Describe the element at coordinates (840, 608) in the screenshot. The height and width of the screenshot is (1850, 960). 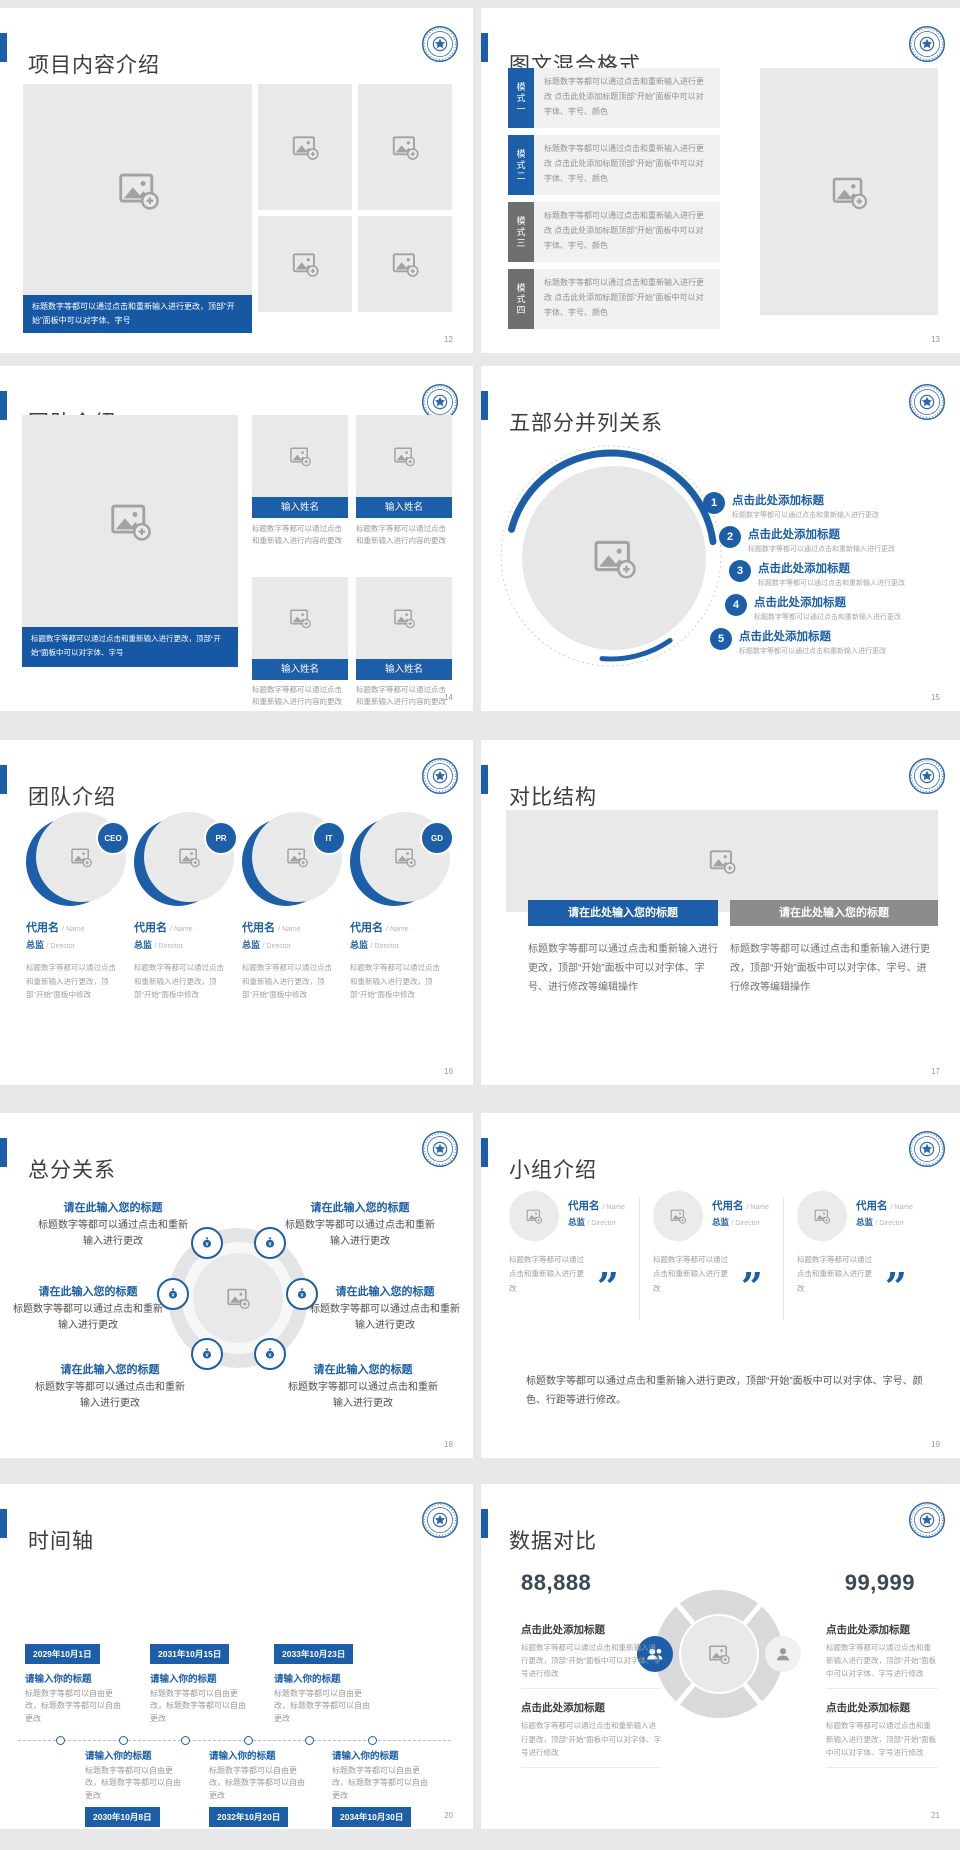
I see `list-item: 4 点击此处添加标题 标题数字等都可以通过点击和重新输入进行更改` at that location.